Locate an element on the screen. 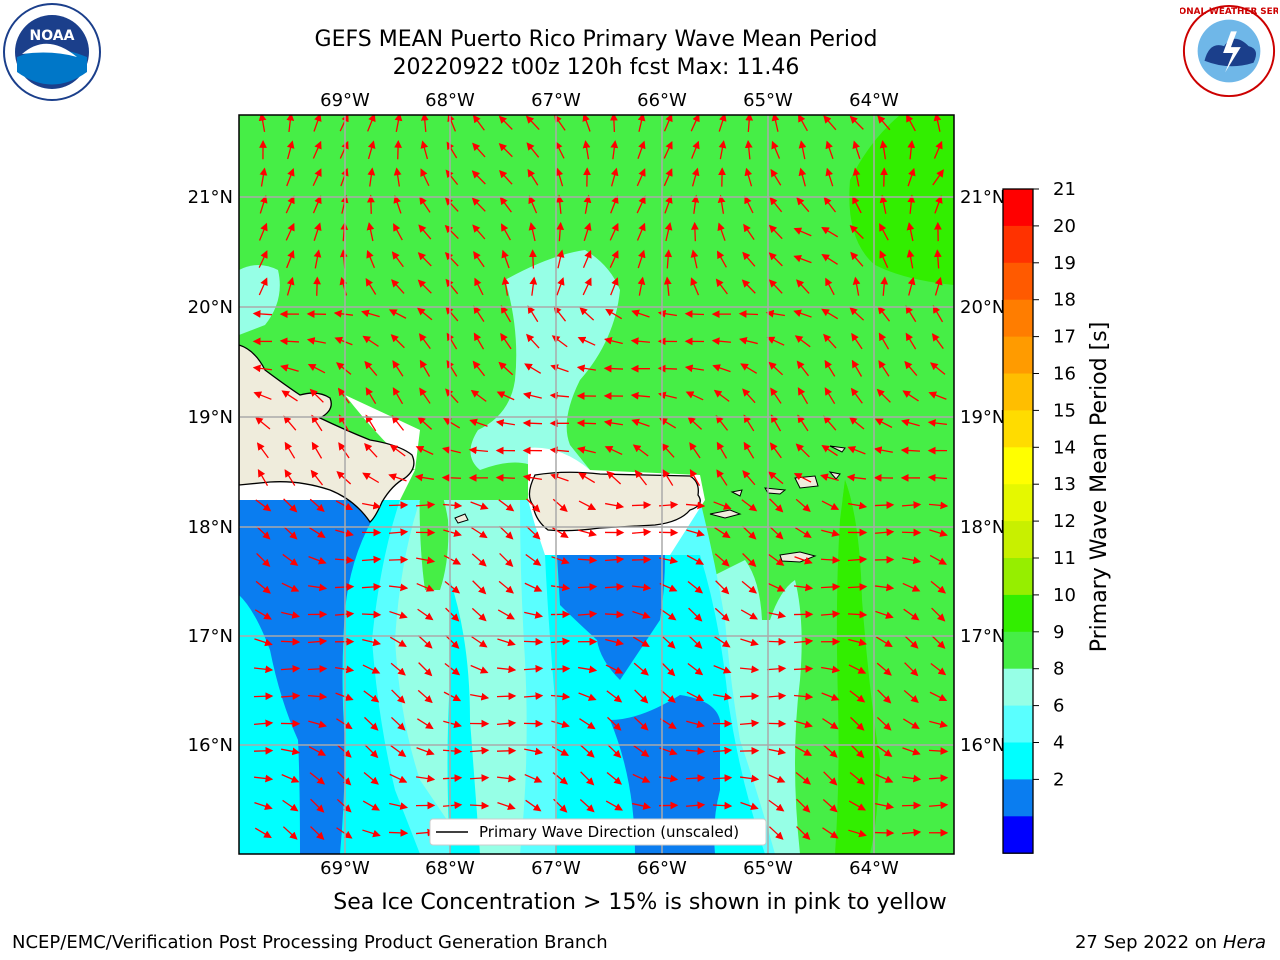  colorbar-tick-label: 12 is located at coordinates (1064, 521).